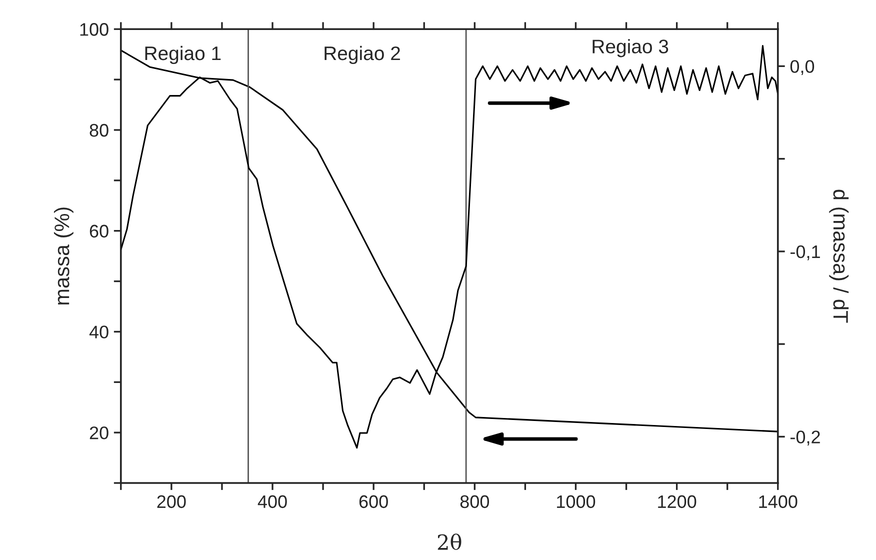 Image resolution: width=876 pixels, height=560 pixels. What do you see at coordinates (171, 501) in the screenshot?
I see `x-tick-label: 200` at bounding box center [171, 501].